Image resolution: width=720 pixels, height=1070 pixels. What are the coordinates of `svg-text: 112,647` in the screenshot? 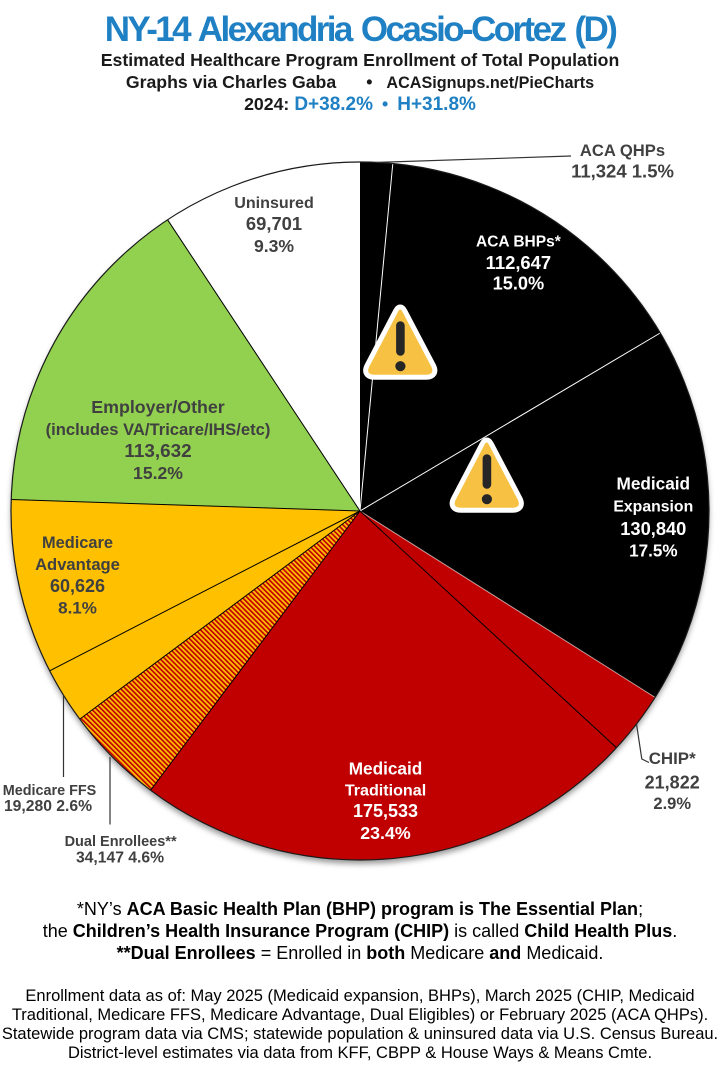 It's located at (518, 262).